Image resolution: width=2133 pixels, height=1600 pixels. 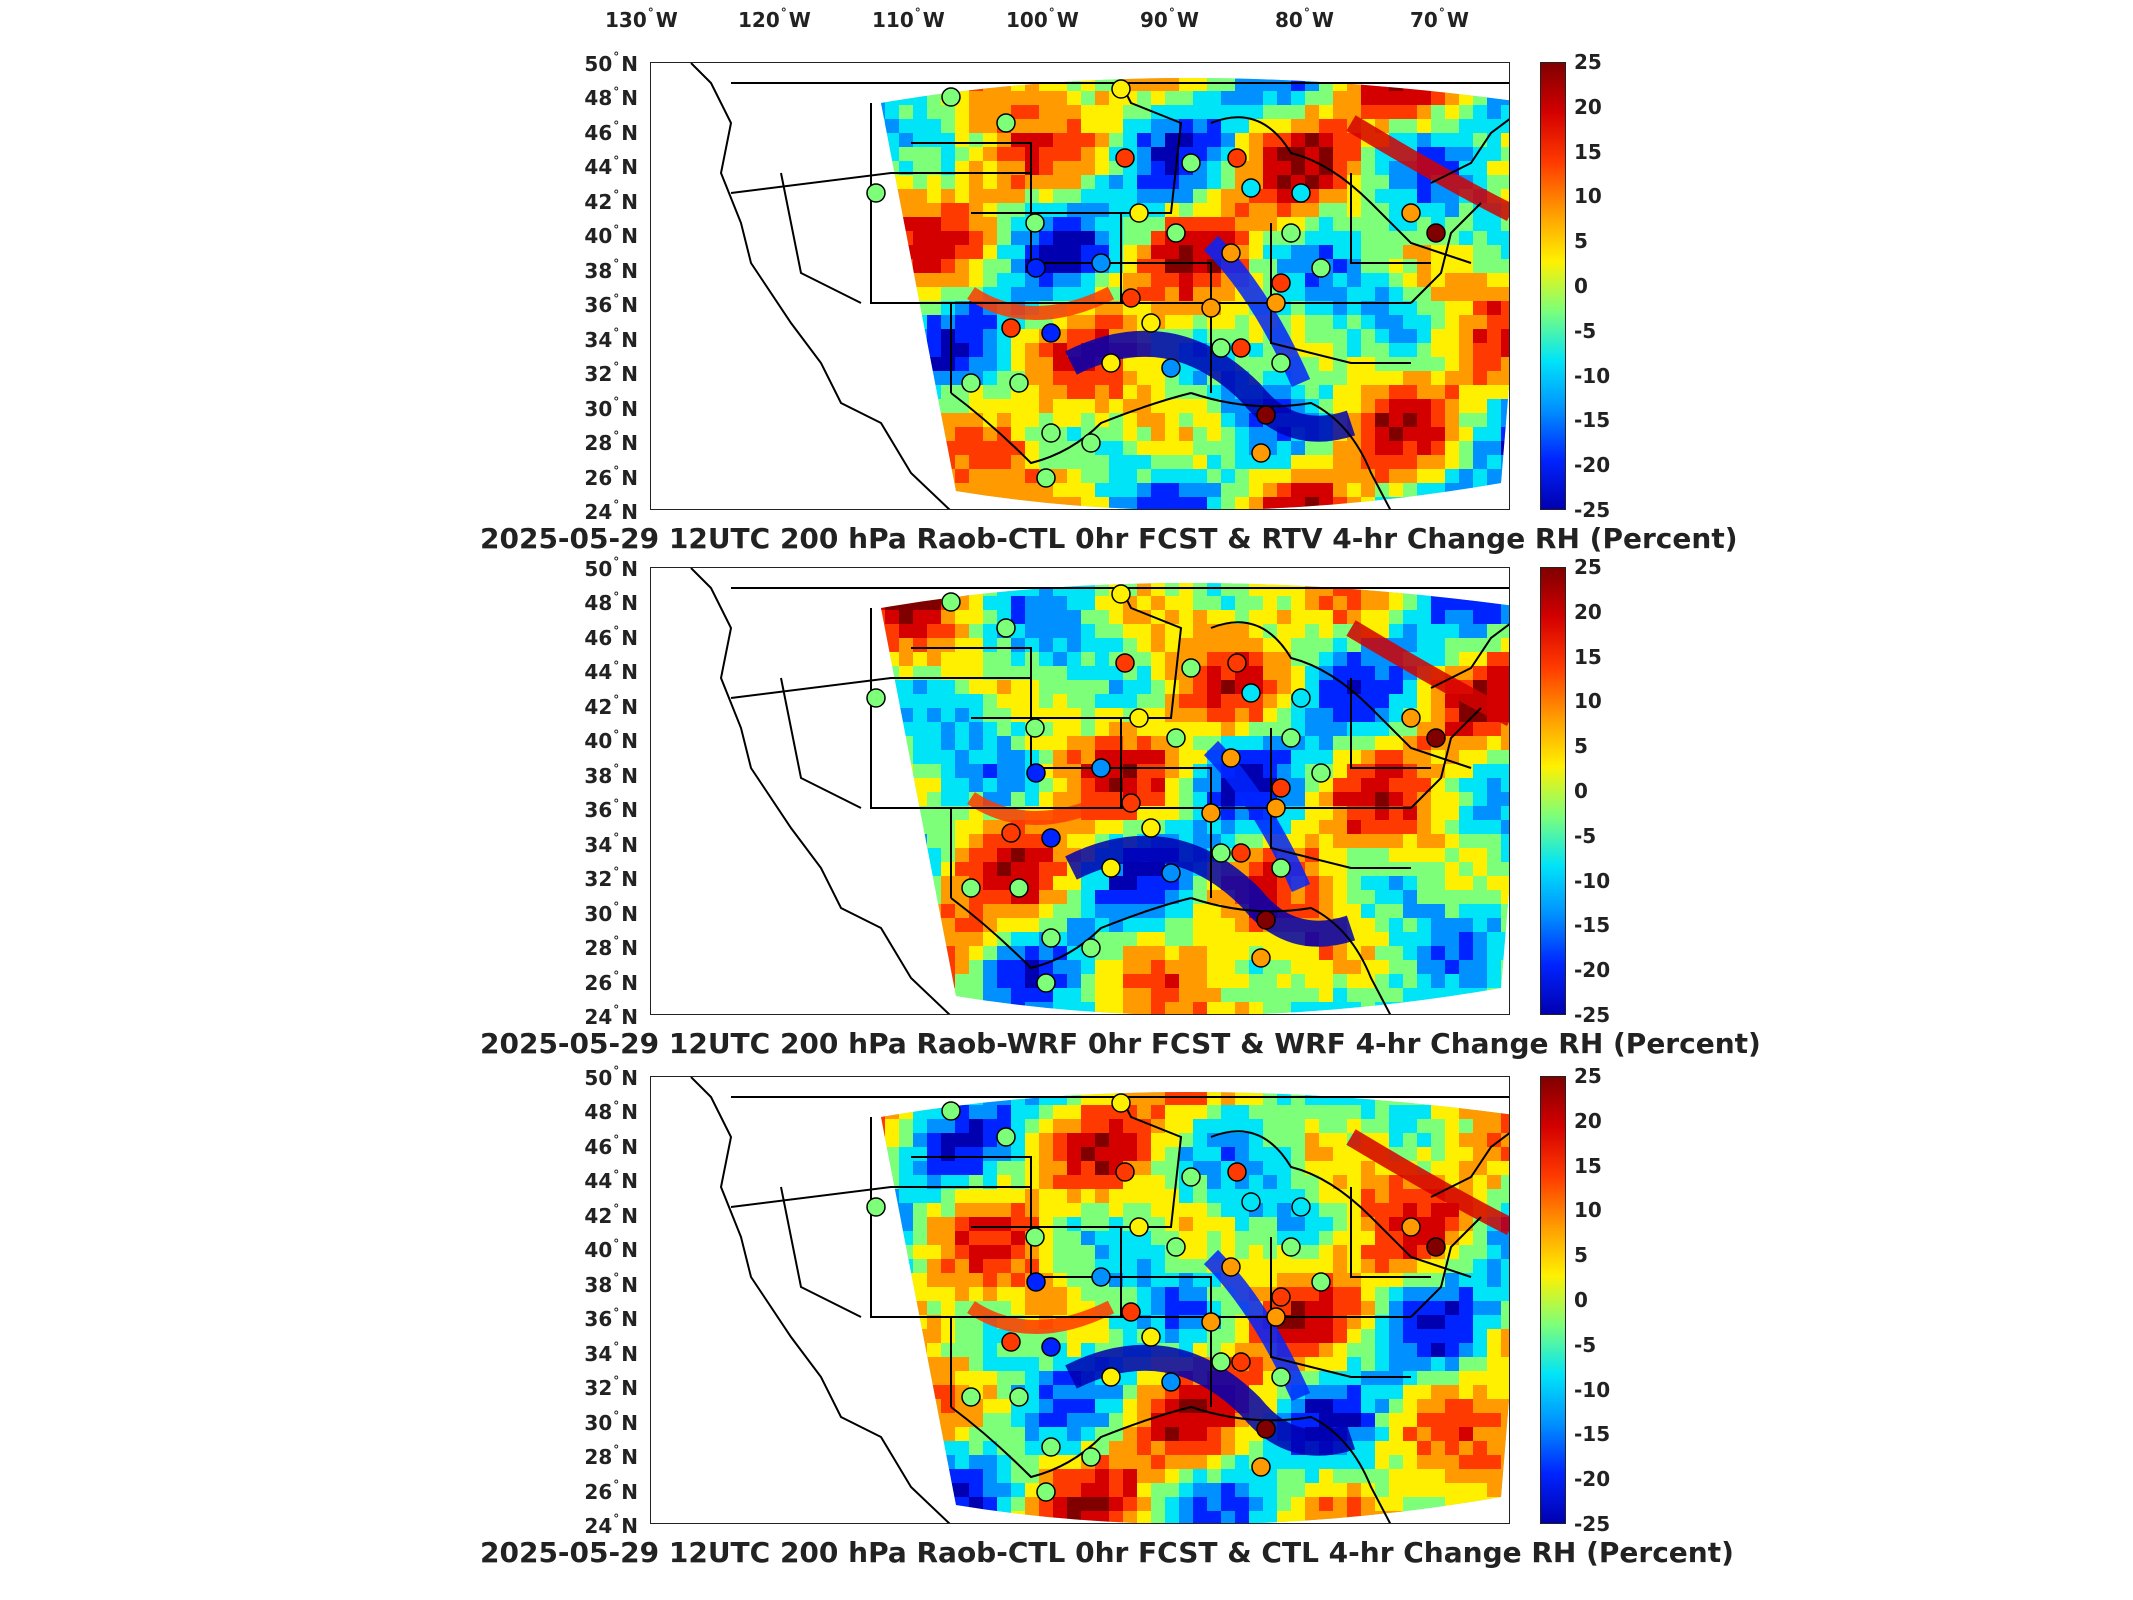 I want to click on colorbar-tick-label: 20, so click(x=1588, y=611).